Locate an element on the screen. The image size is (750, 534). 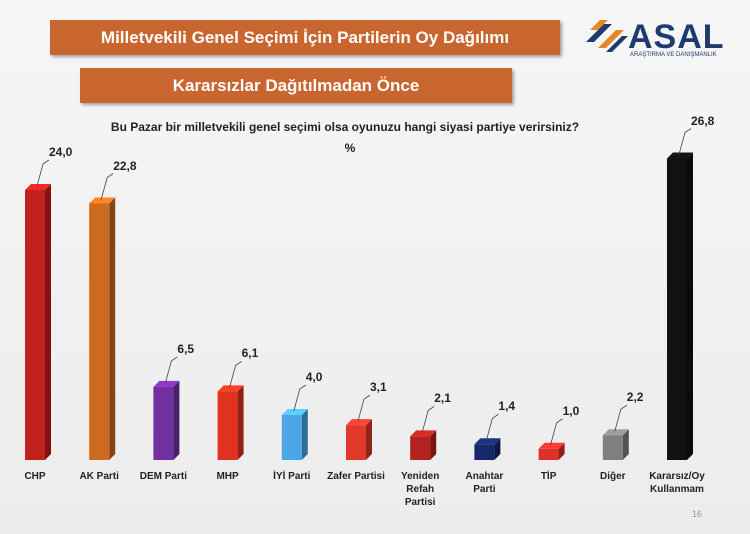
value-label: 26,8 is located at coordinates (703, 120).